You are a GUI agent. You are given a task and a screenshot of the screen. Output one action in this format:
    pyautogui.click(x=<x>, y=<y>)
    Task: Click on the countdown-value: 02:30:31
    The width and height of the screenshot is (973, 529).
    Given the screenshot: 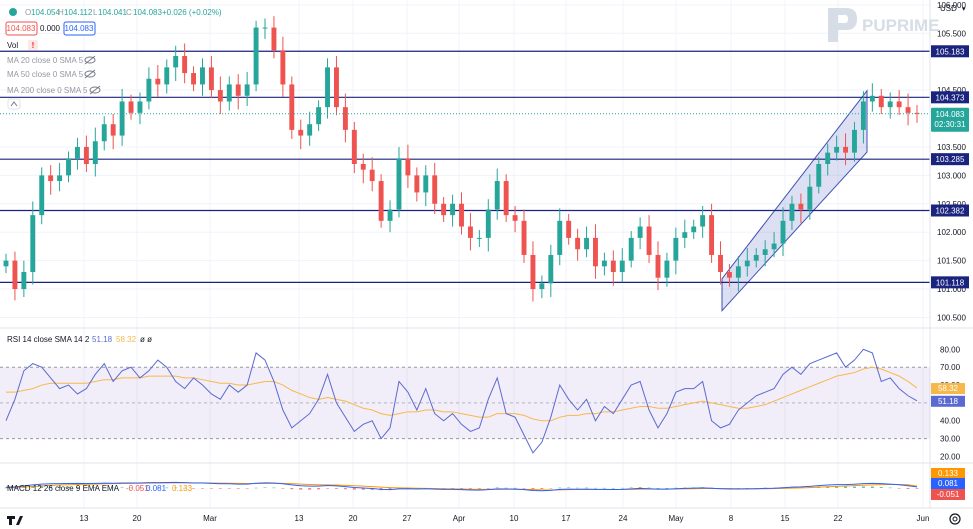 What is the action you would take?
    pyautogui.click(x=950, y=124)
    